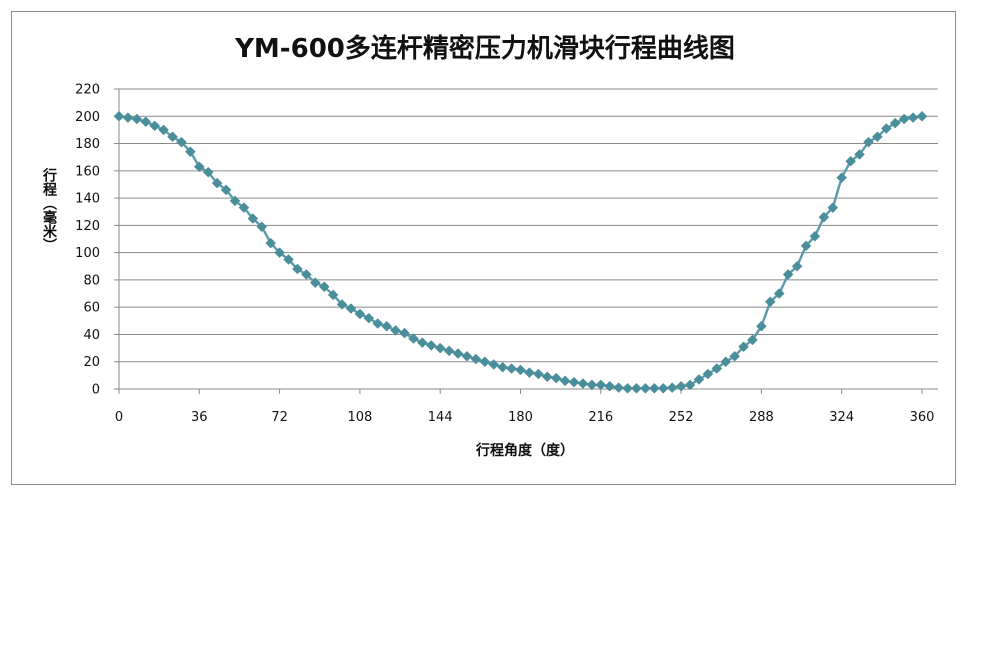 This screenshot has width=1000, height=650. What do you see at coordinates (87, 171) in the screenshot?
I see `y-tick-label: 160` at bounding box center [87, 171].